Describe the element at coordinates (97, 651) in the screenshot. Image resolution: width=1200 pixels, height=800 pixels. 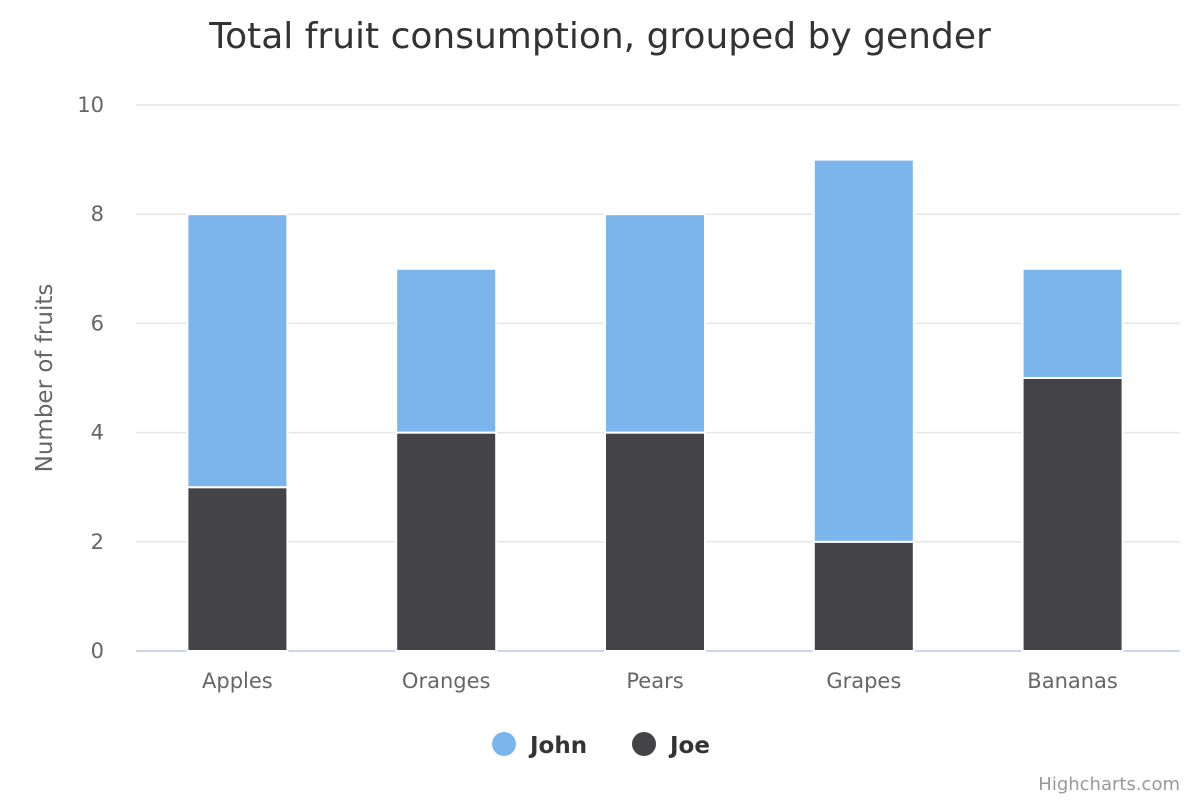
I see `y-tick-label: 0` at that location.